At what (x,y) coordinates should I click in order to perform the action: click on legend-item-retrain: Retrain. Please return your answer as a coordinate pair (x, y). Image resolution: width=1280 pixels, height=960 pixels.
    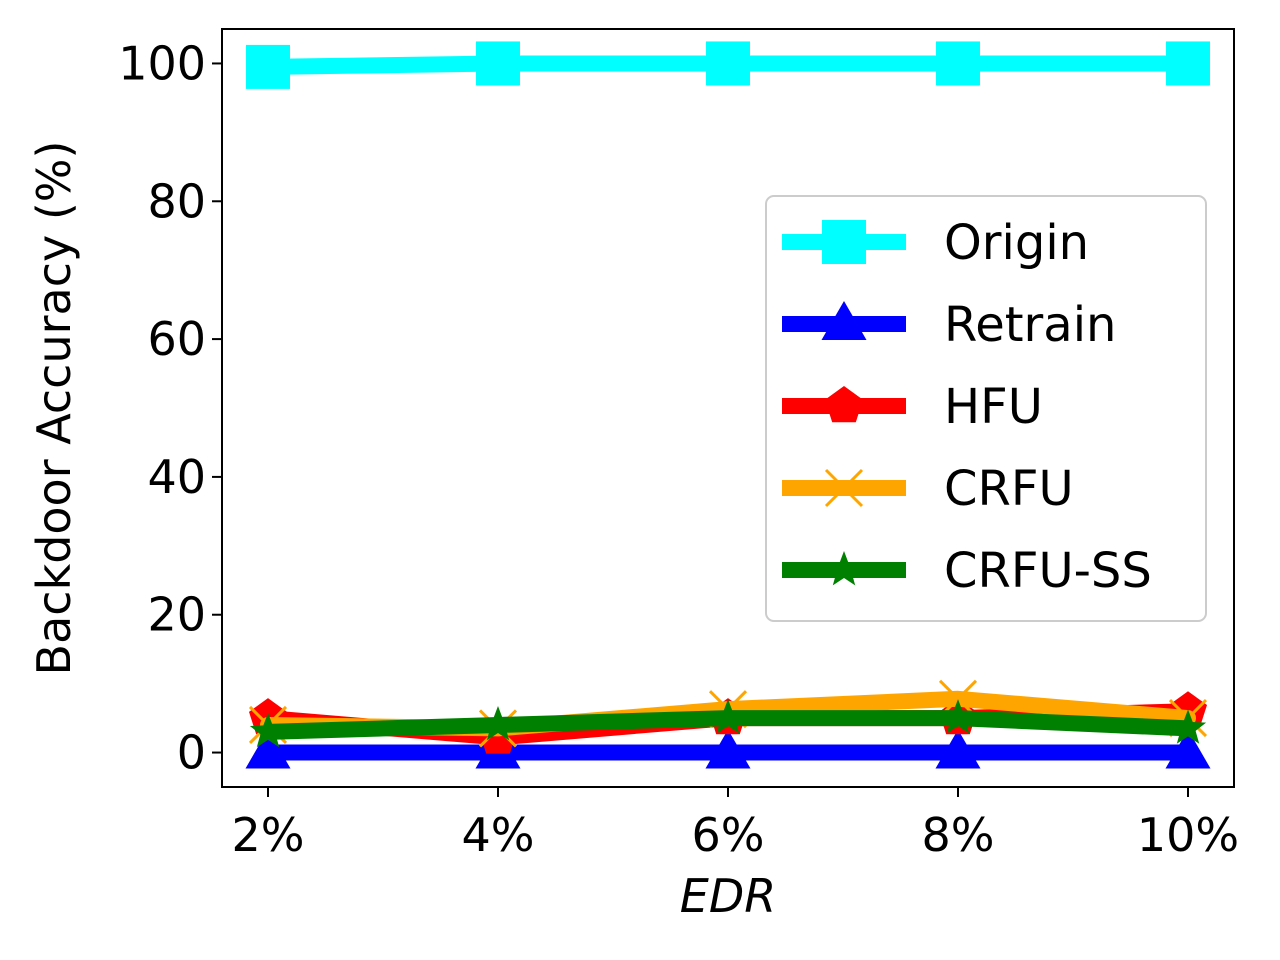
    Looking at the image, I should click on (949, 325).